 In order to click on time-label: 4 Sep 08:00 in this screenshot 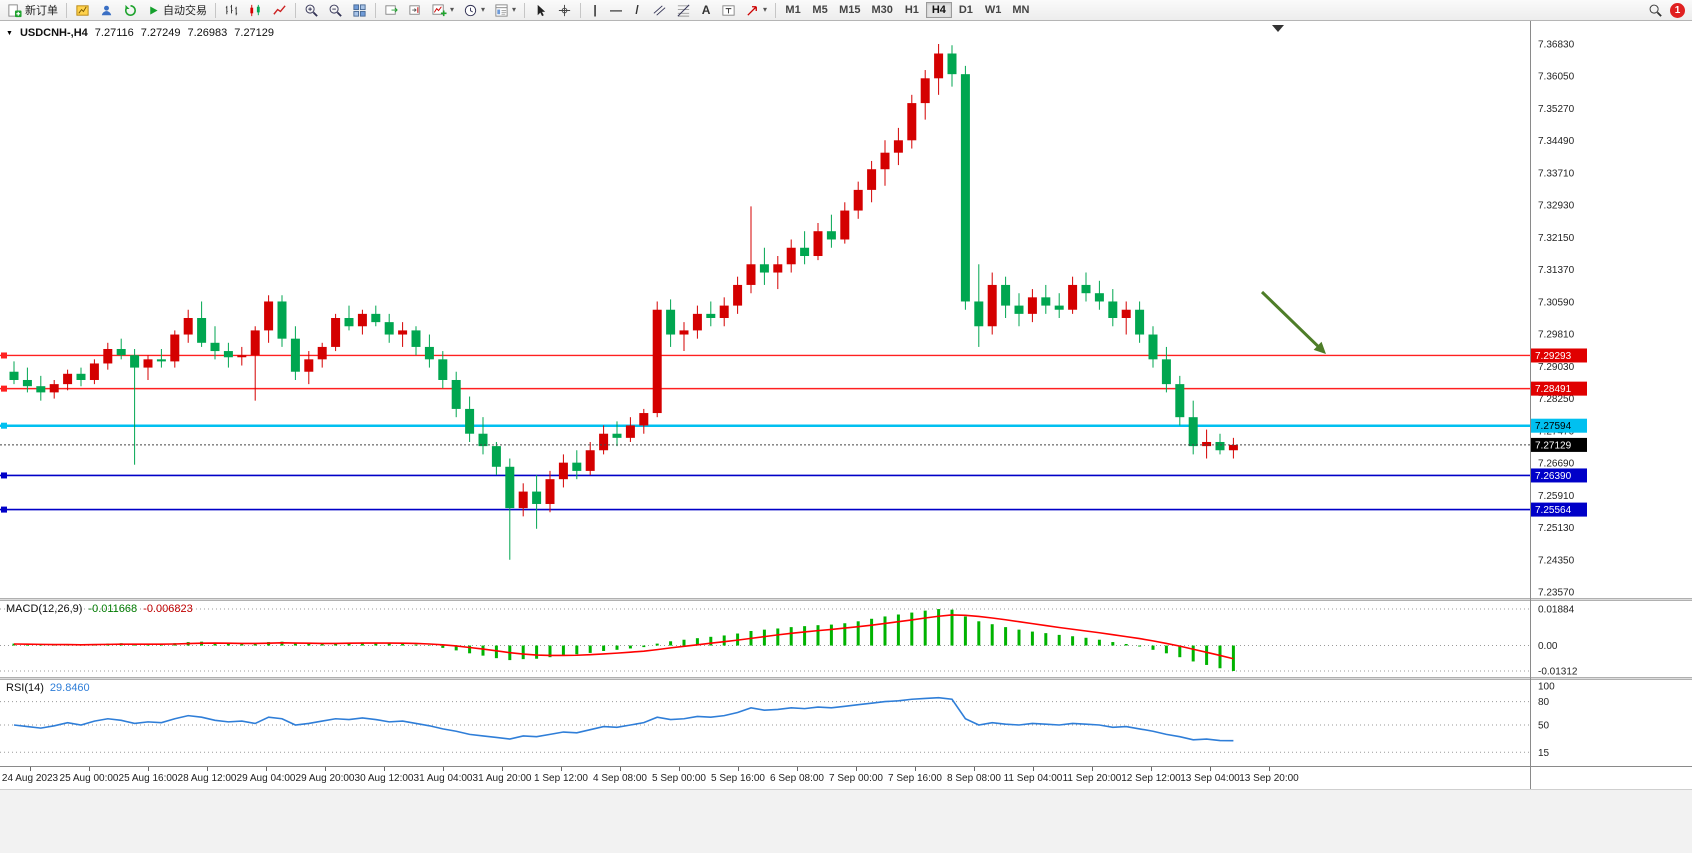, I will do `click(620, 778)`.